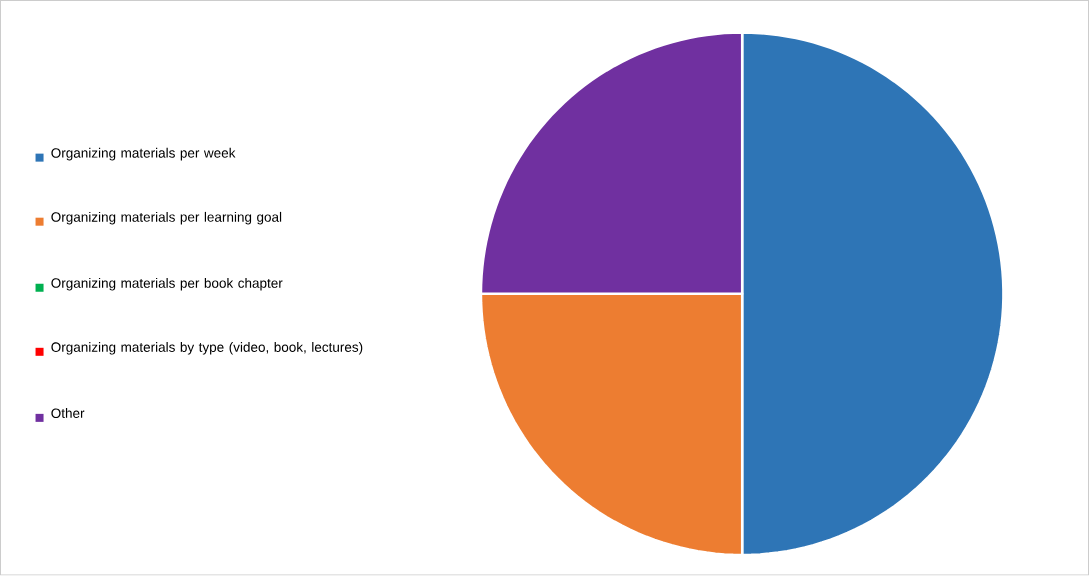 The width and height of the screenshot is (1089, 576). Describe the element at coordinates (143, 154) in the screenshot. I see `legend-label: Organizing materials per week` at that location.